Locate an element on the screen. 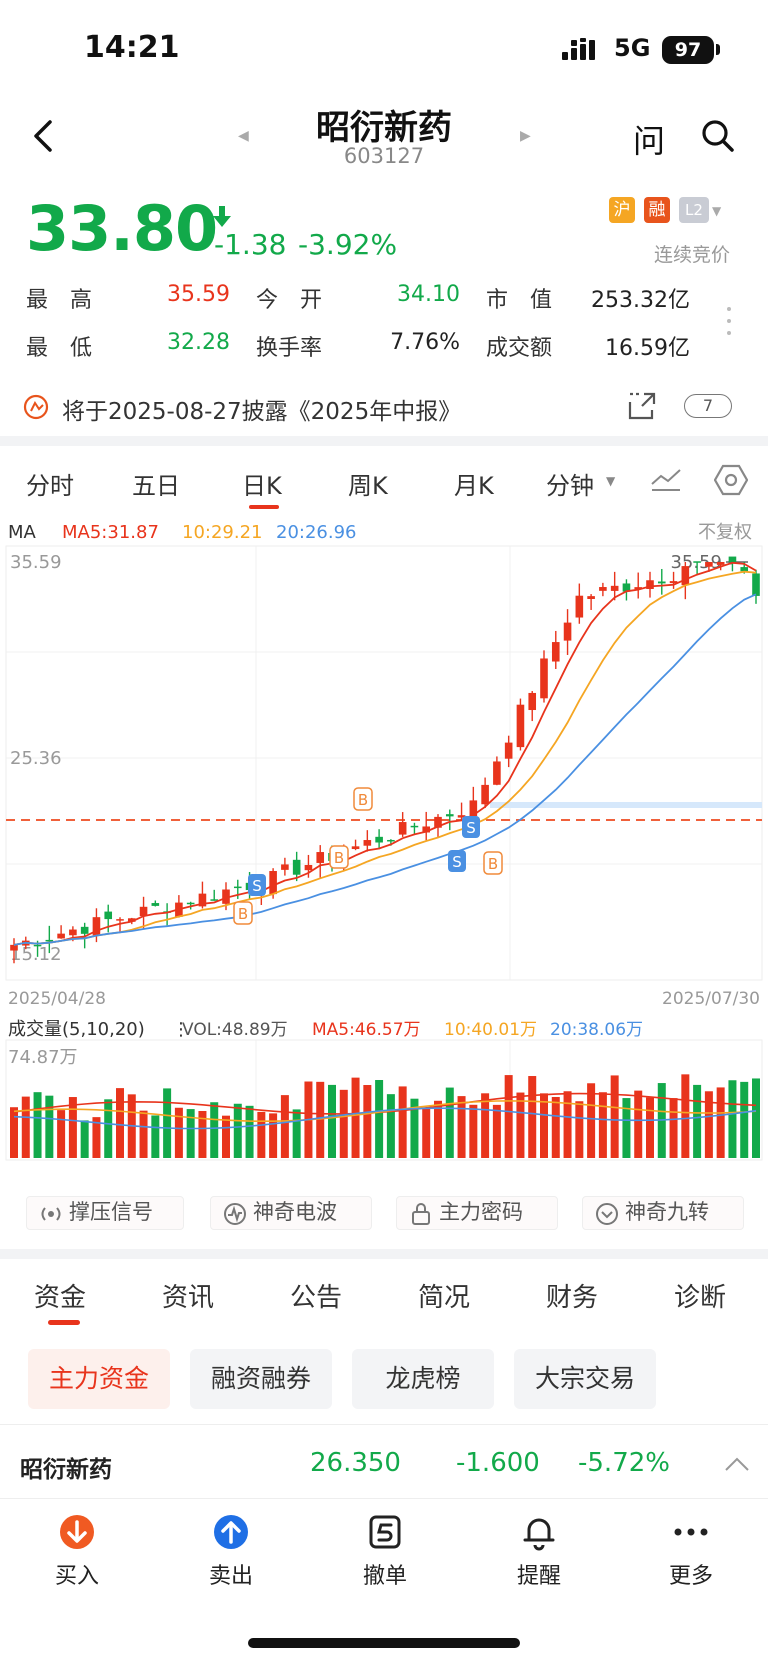 The width and height of the screenshot is (768, 1663). l2-badge: L2 is located at coordinates (694, 210).